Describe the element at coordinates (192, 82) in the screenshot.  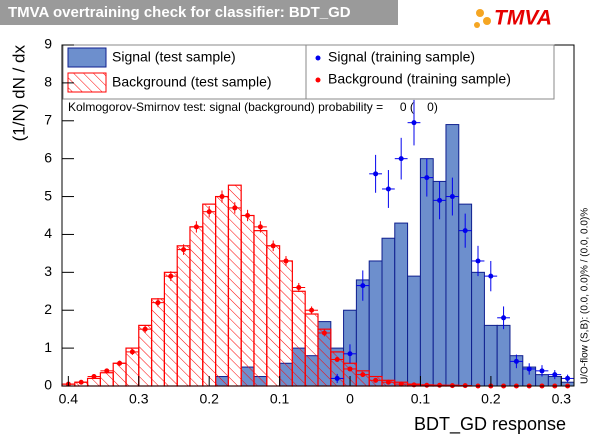
I see `legend-label: Background (test sample)` at that location.